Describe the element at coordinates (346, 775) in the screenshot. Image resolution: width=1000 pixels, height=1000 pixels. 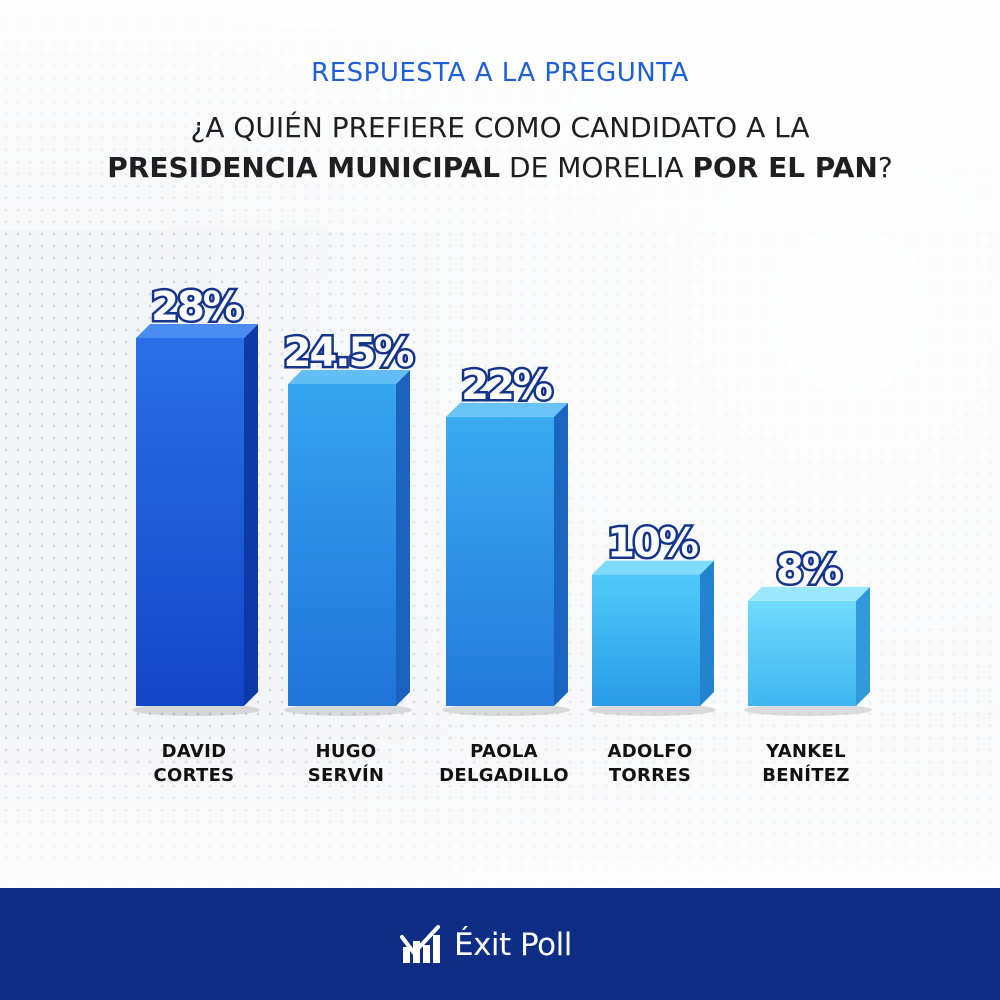
I see `category-label: SERVÍN` at that location.